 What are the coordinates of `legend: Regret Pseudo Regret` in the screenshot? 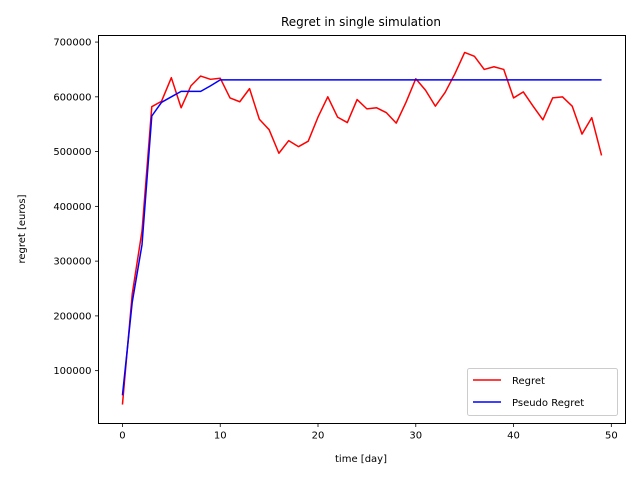 It's located at (542, 392).